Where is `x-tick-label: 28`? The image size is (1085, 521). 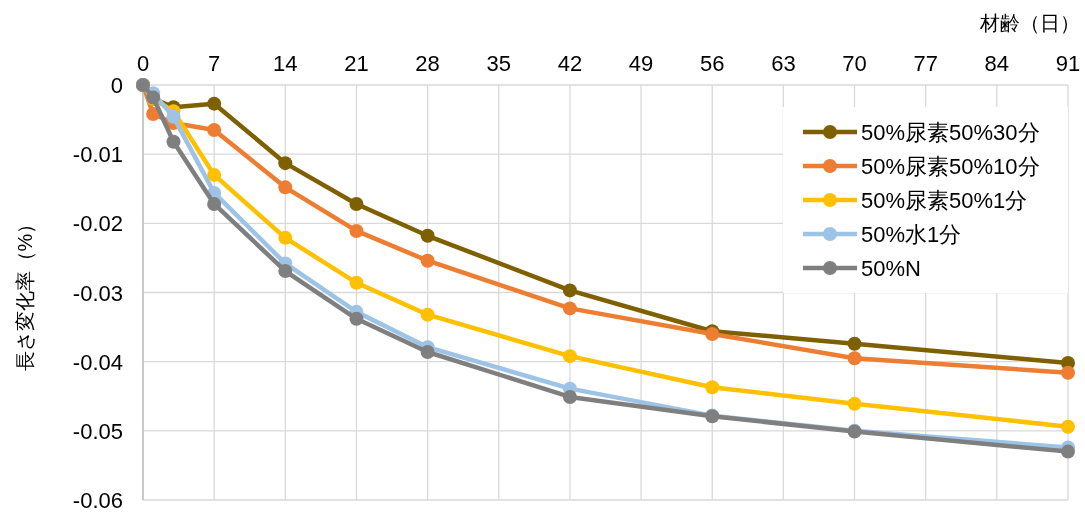 x-tick-label: 28 is located at coordinates (427, 63).